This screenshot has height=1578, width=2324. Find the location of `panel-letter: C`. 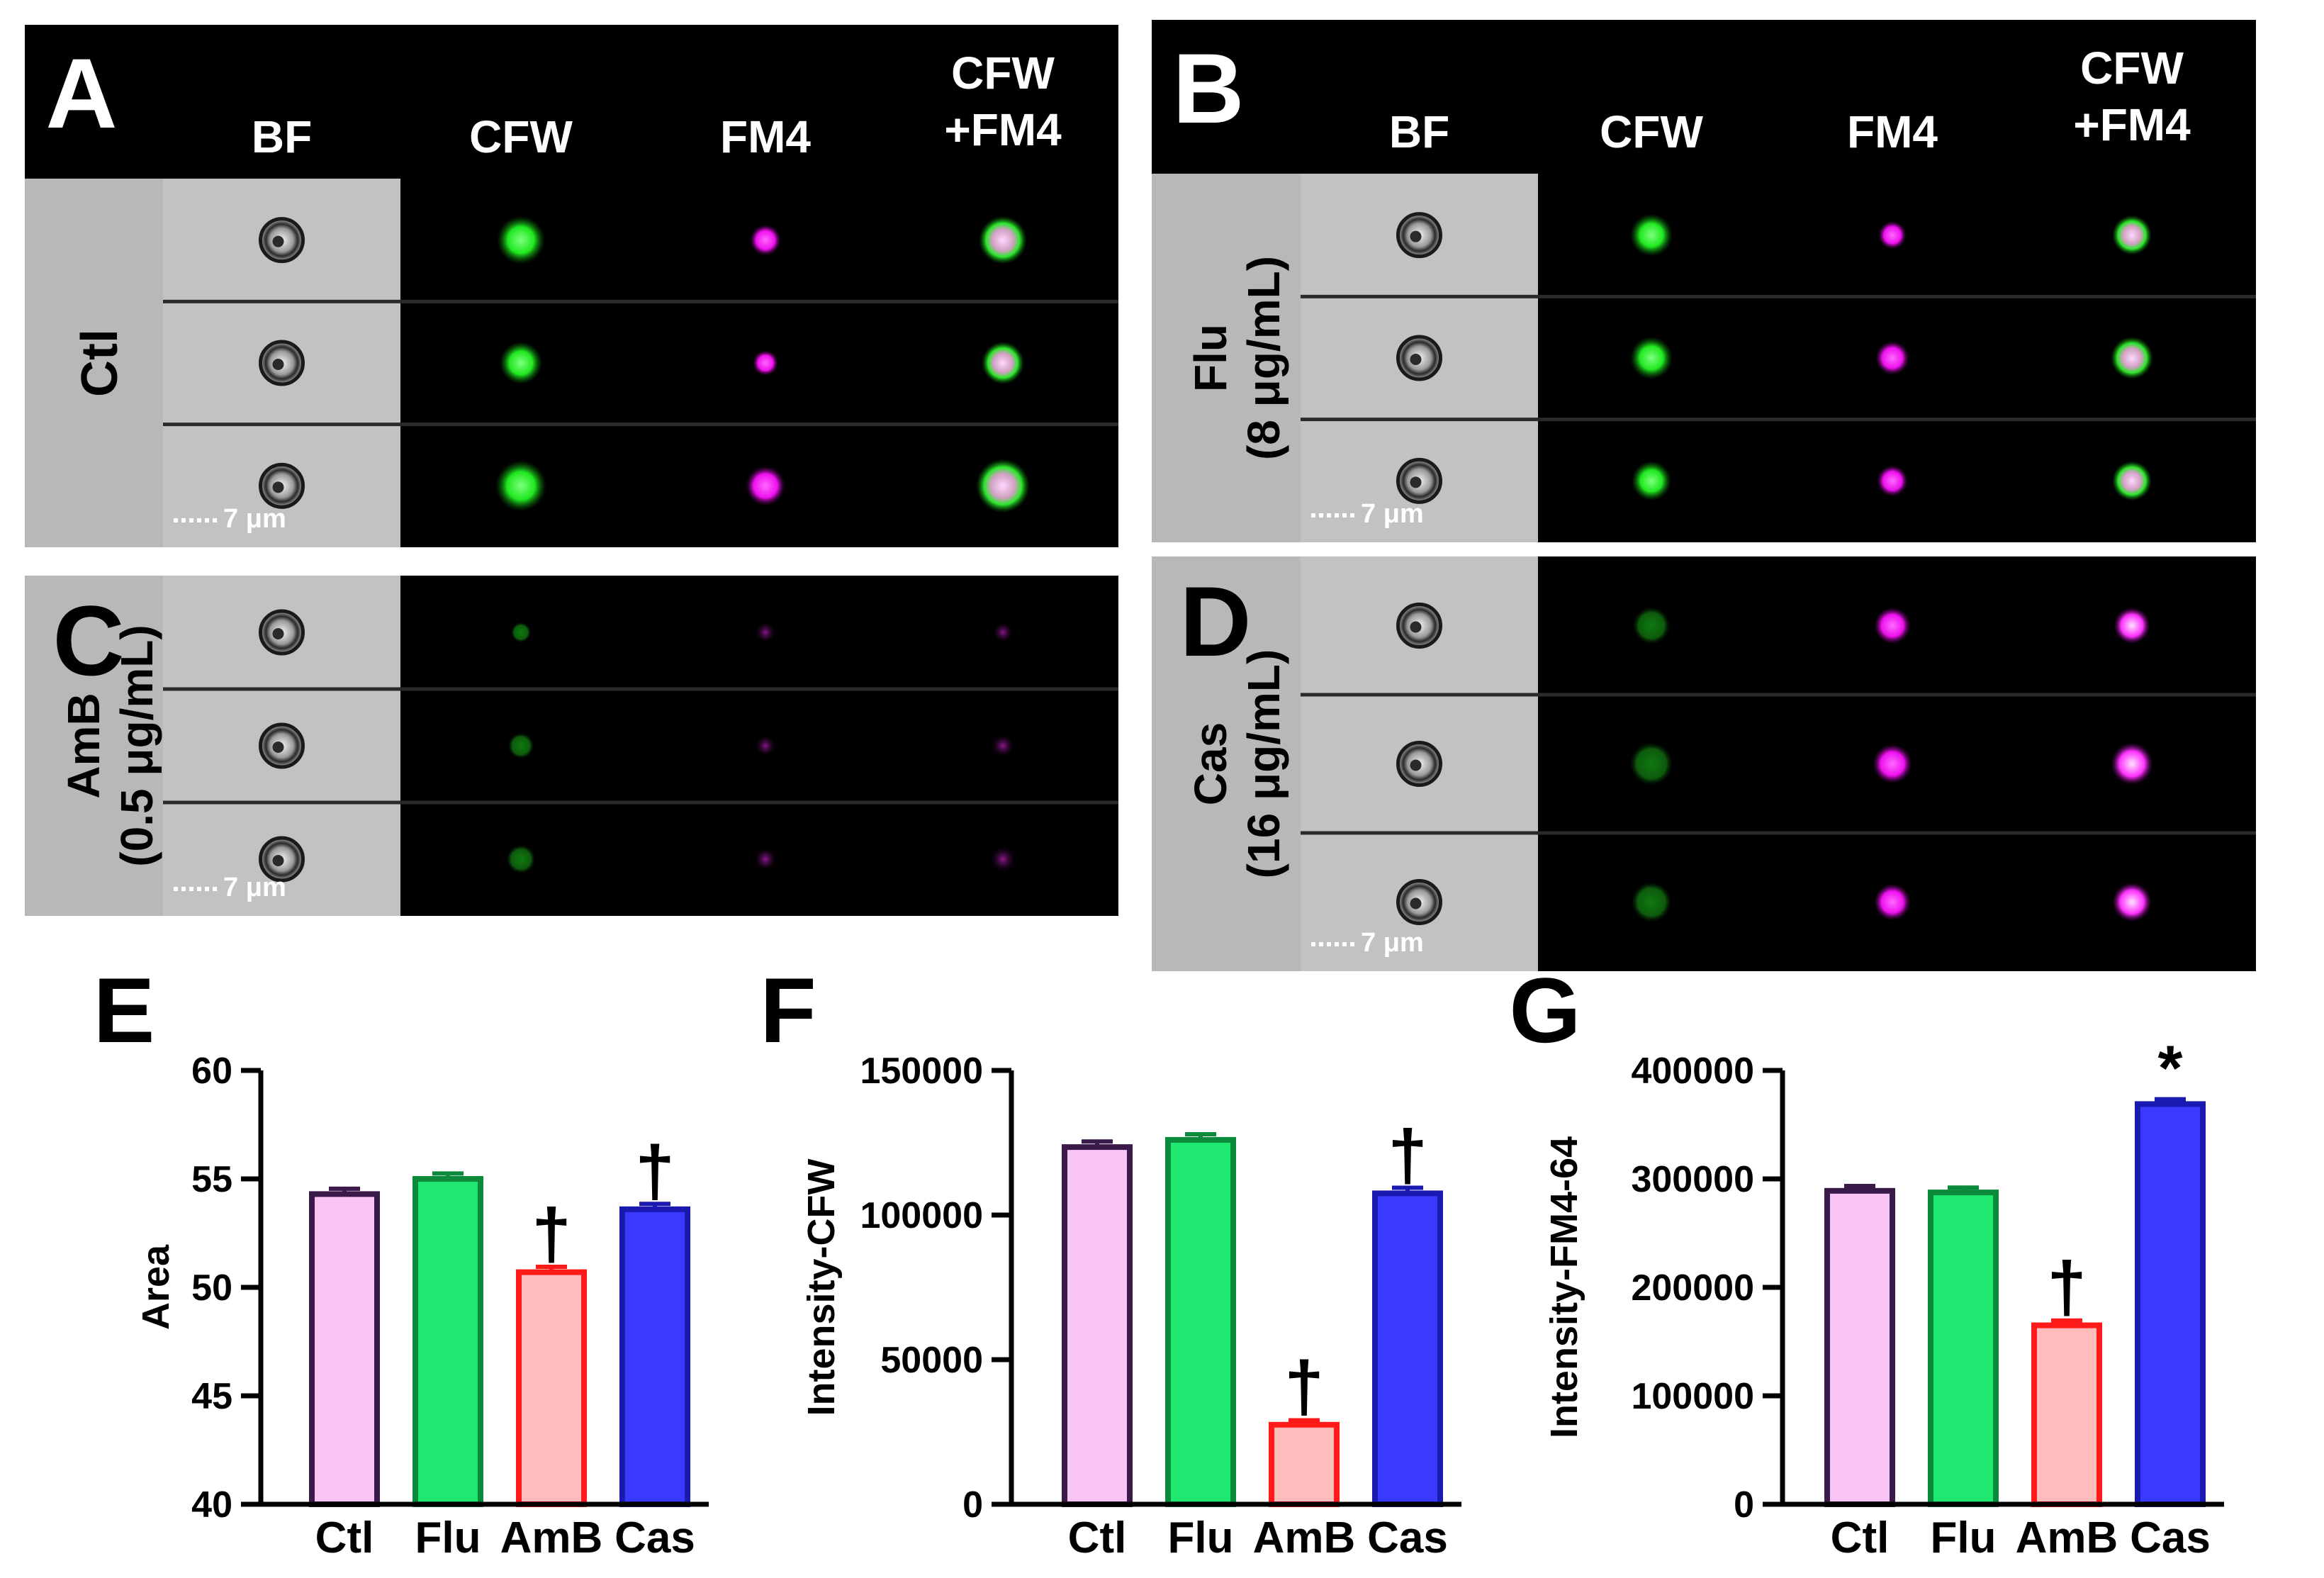

panel-letter: C is located at coordinates (88, 640).